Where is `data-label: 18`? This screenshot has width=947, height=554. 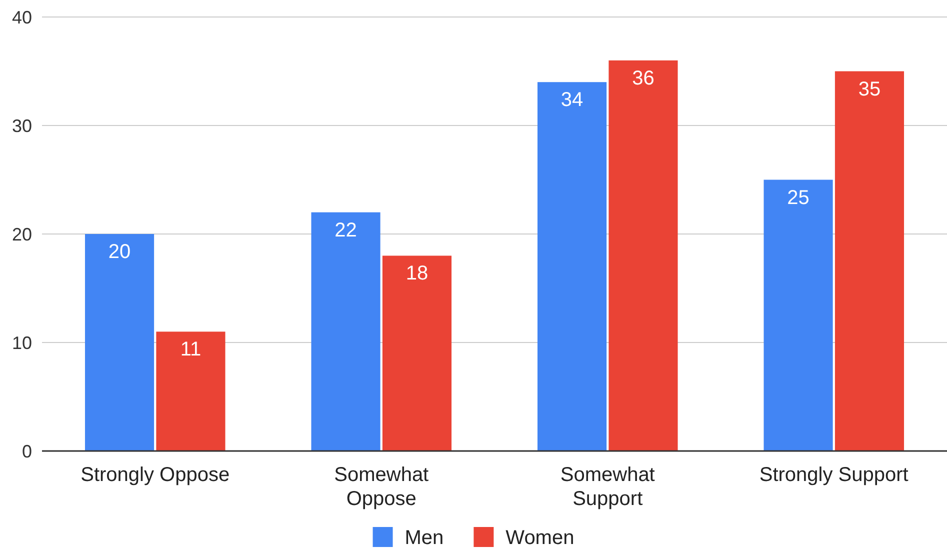
data-label: 18 is located at coordinates (417, 273).